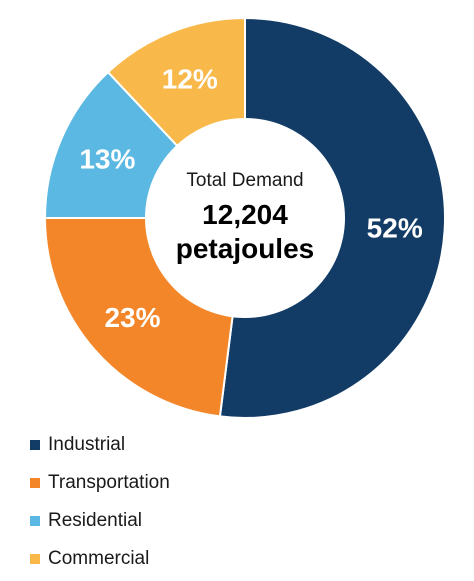  Describe the element at coordinates (35, 559) in the screenshot. I see `legend-swatch-commercial` at that location.